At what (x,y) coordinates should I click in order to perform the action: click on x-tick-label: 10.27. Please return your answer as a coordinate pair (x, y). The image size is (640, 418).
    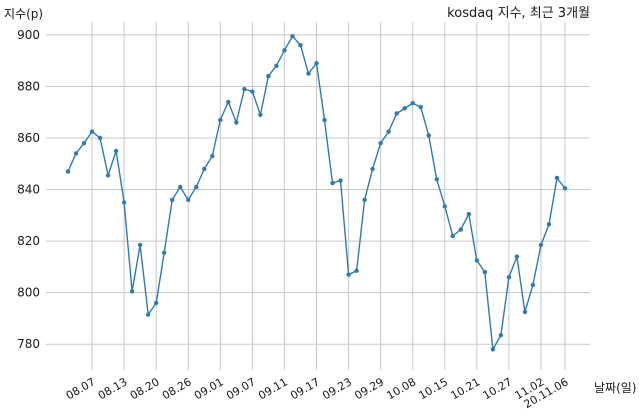
    Looking at the image, I should click on (498, 388).